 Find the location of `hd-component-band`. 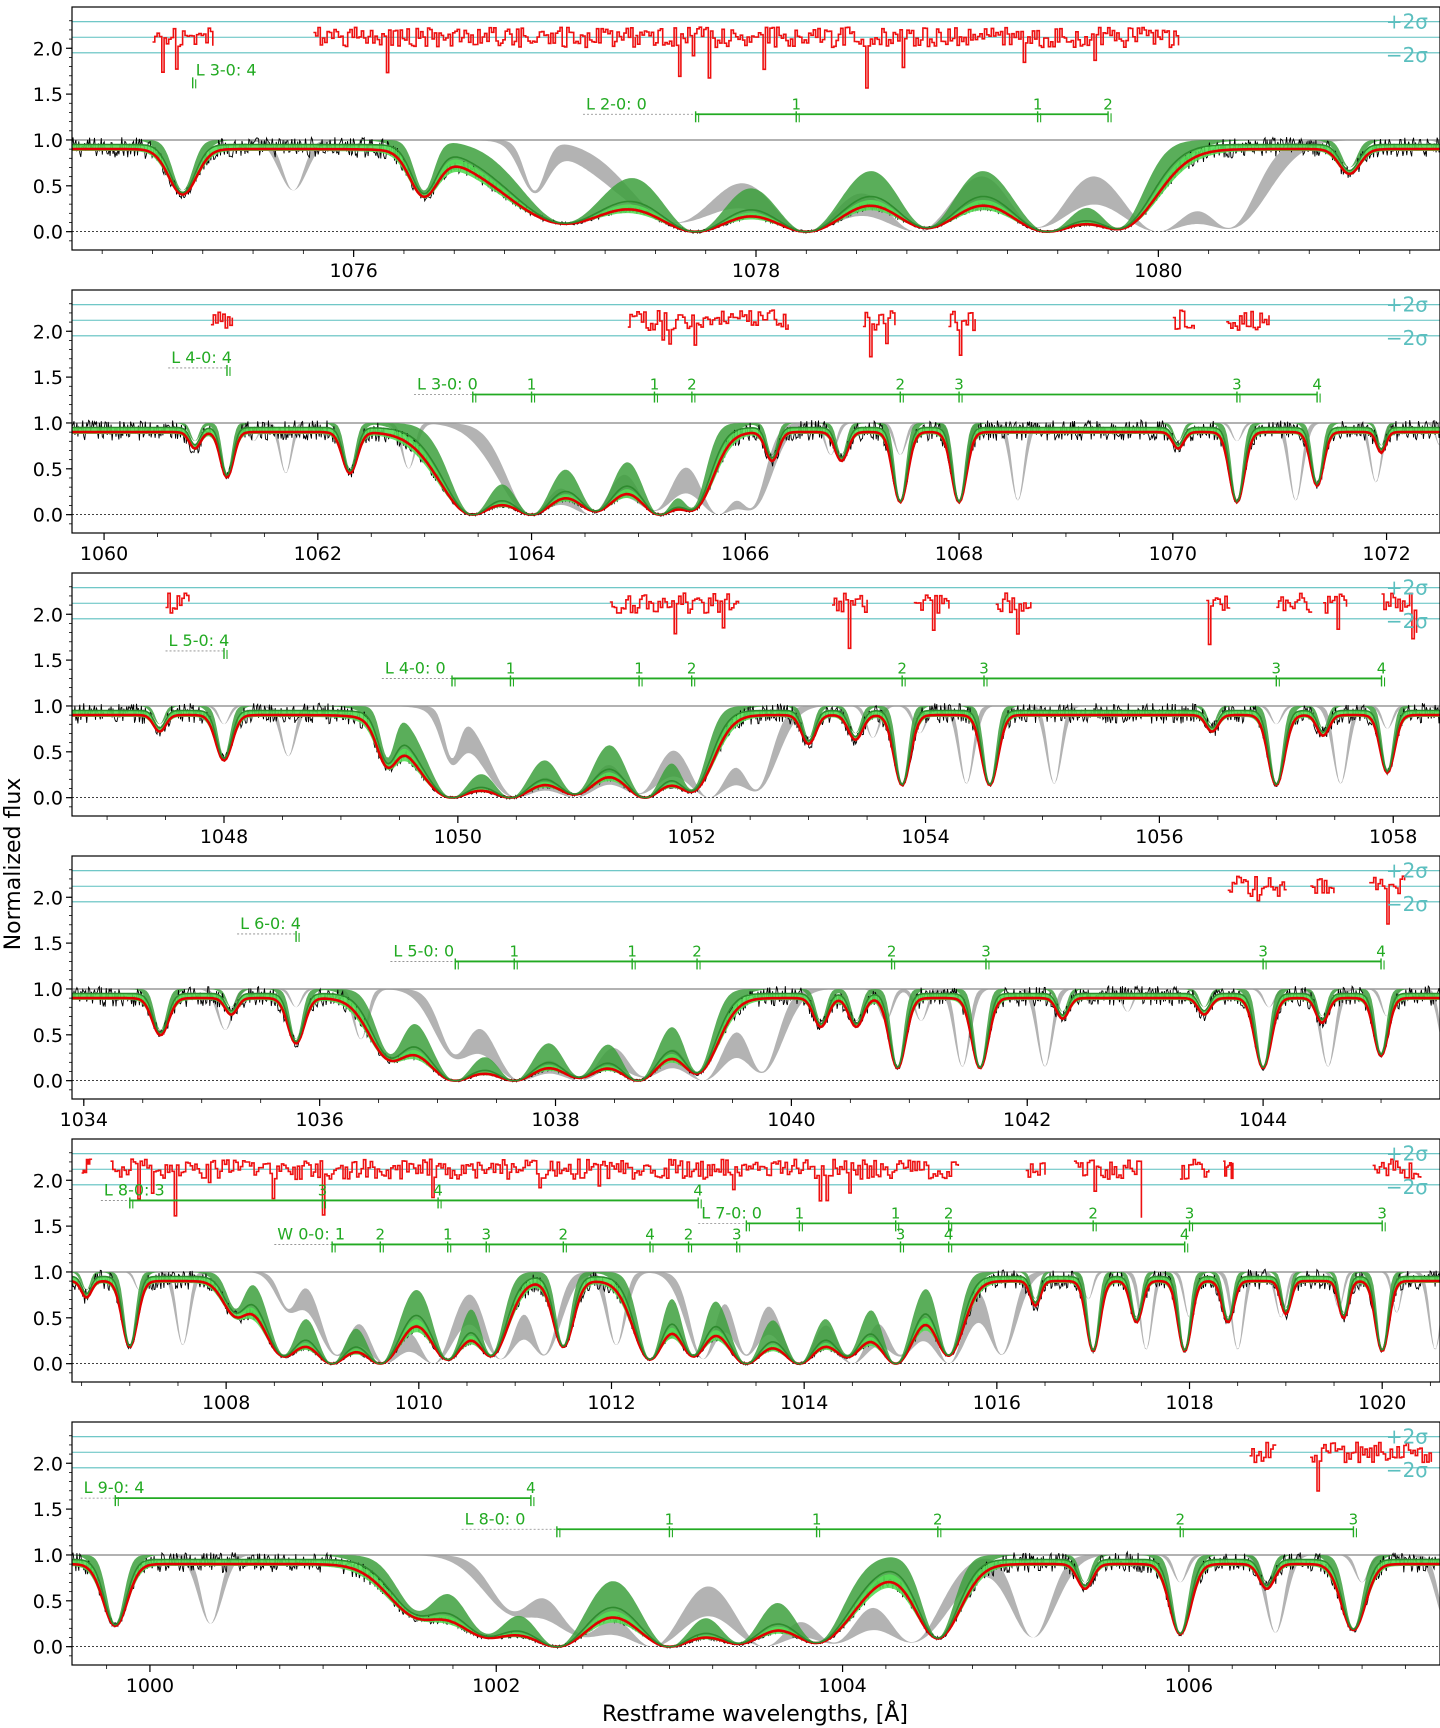

hd-component-band is located at coordinates (756, 1318).